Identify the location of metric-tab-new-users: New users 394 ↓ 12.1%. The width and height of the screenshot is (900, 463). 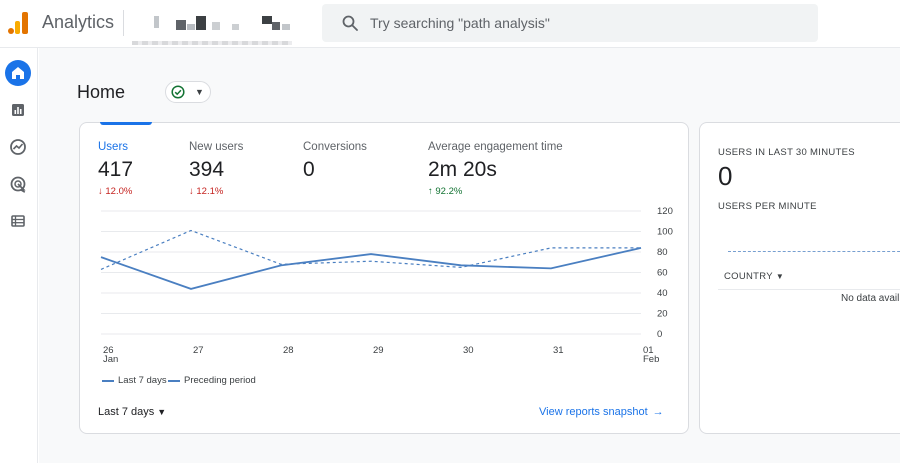
(216, 169).